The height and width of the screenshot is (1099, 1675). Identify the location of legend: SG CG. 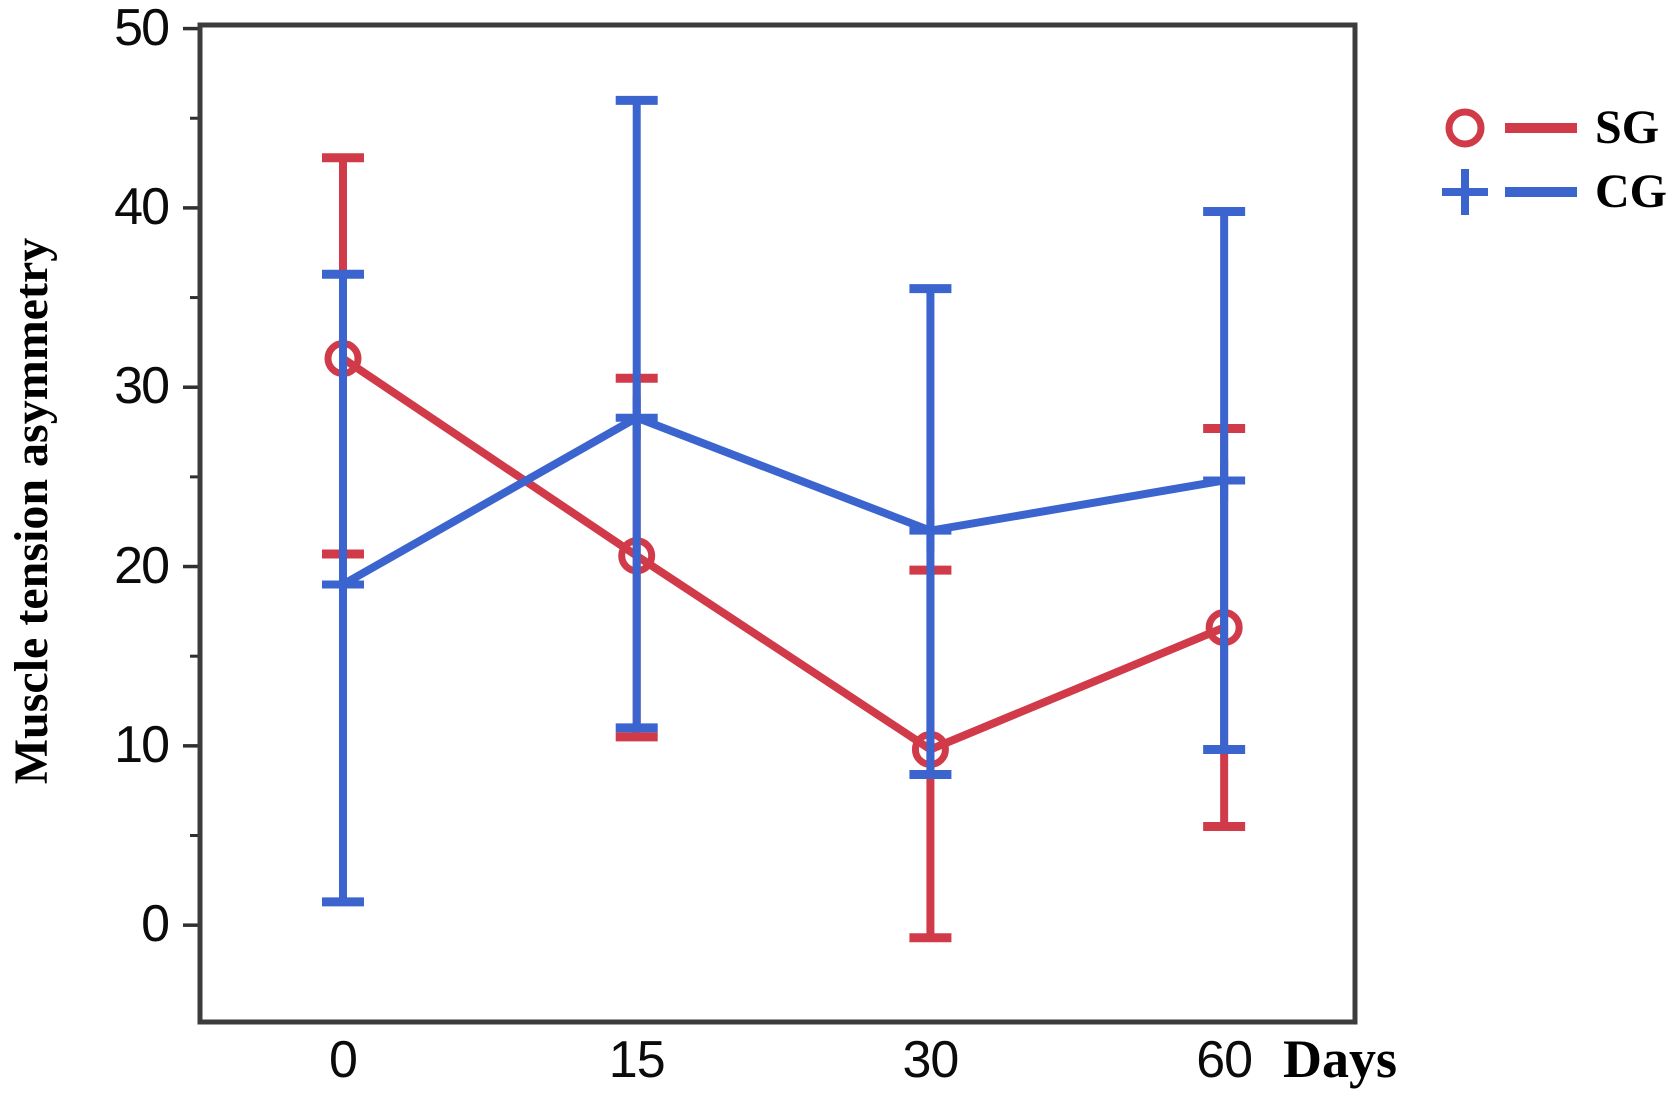
(1554, 160).